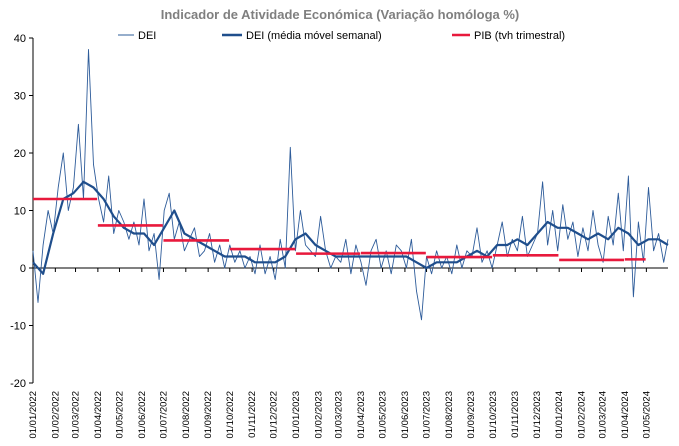  What do you see at coordinates (147, 36) in the screenshot?
I see `legend-label: DEI` at bounding box center [147, 36].